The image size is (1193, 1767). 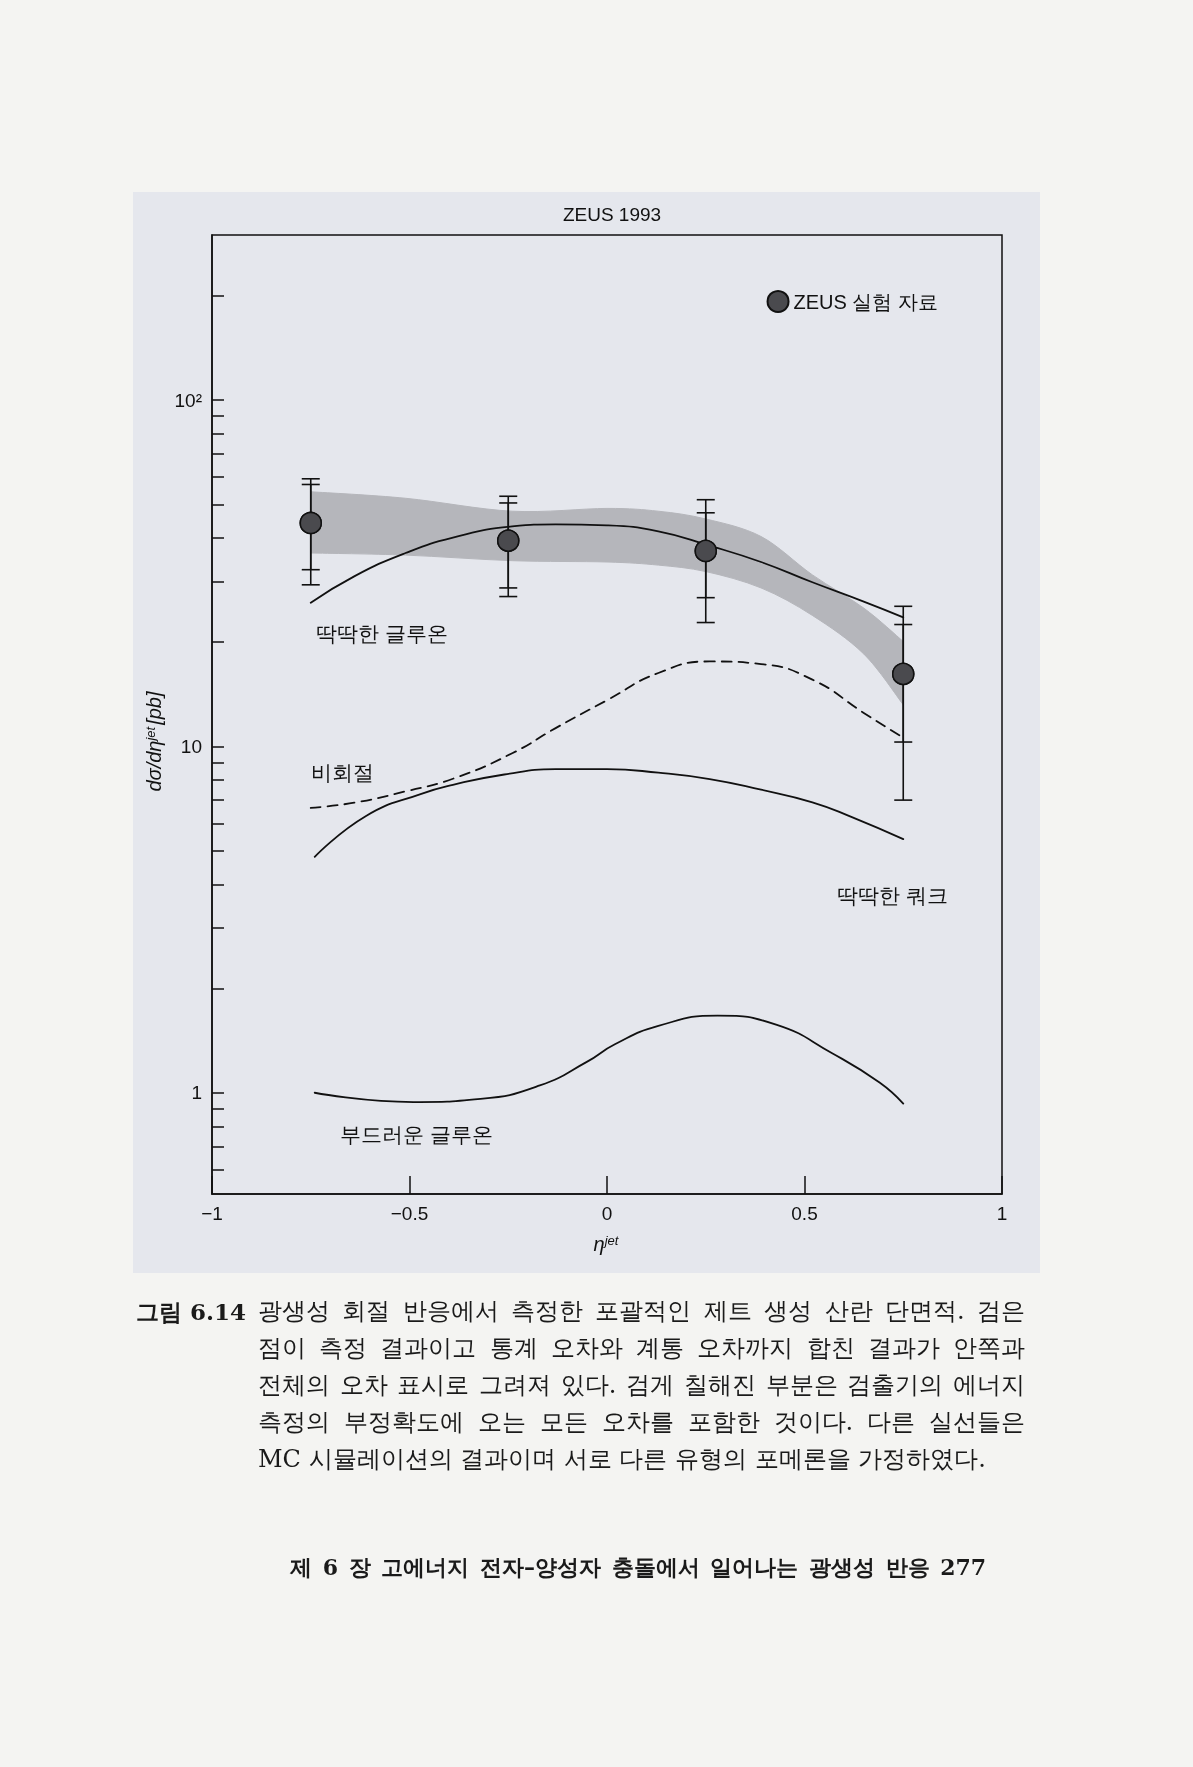 What do you see at coordinates (191, 1312) in the screenshot?
I see `caption: 그림 6.14` at bounding box center [191, 1312].